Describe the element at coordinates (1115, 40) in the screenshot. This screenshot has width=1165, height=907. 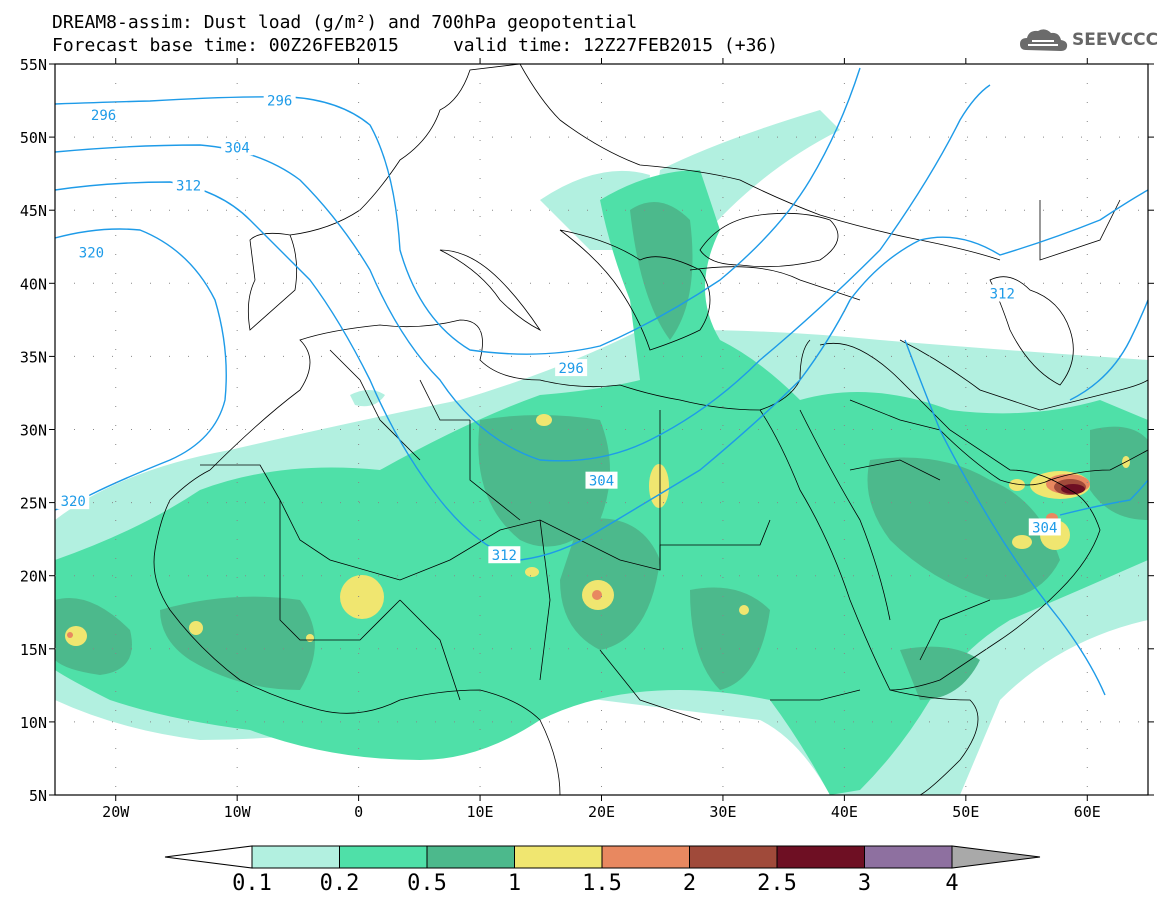
I see `logo-text: SEEVCCC` at that location.